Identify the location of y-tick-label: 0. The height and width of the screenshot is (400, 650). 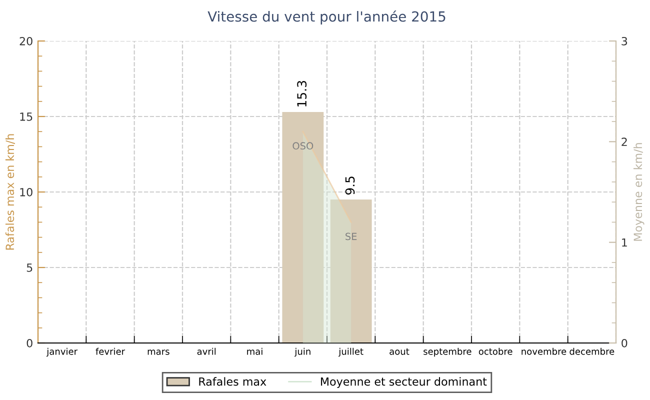
(29, 343).